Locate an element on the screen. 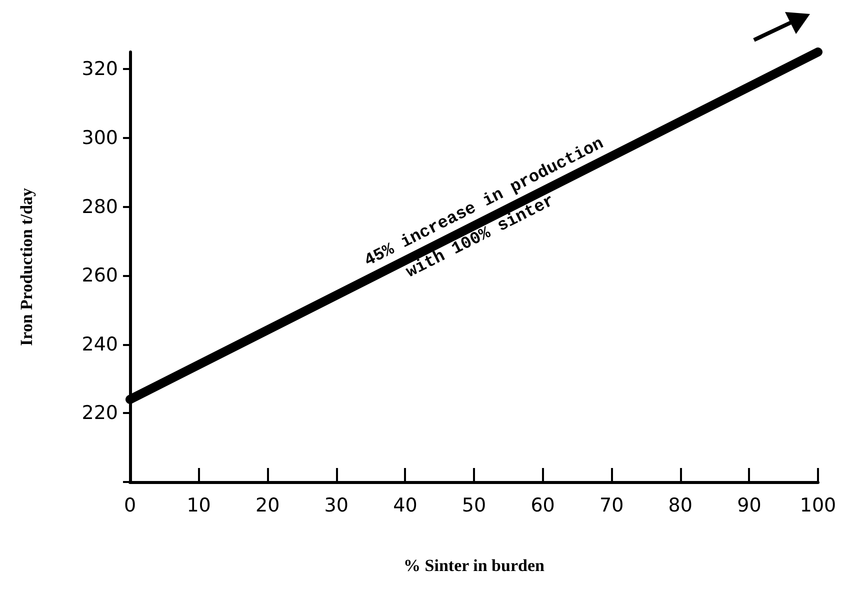  x-axis-title: % Sinter in burden is located at coordinates (474, 565).